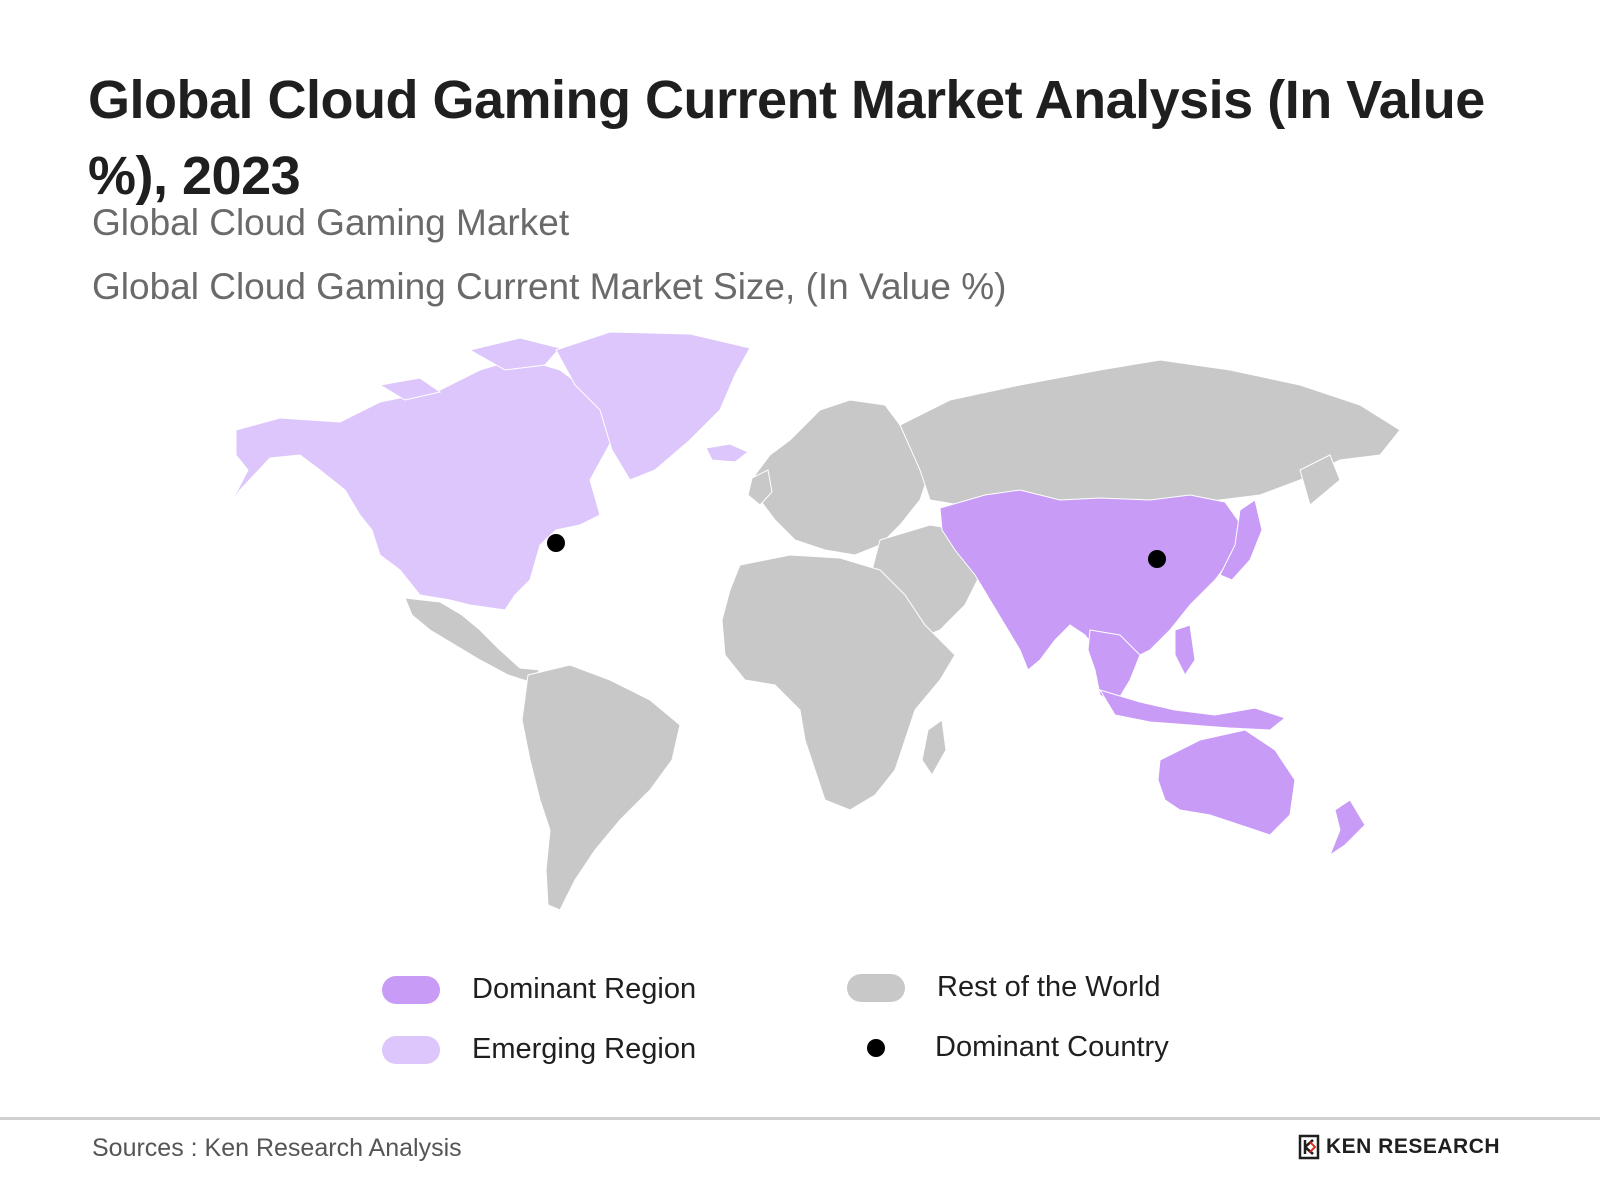  What do you see at coordinates (556, 543) in the screenshot?
I see `dominant-country-marker-usa` at bounding box center [556, 543].